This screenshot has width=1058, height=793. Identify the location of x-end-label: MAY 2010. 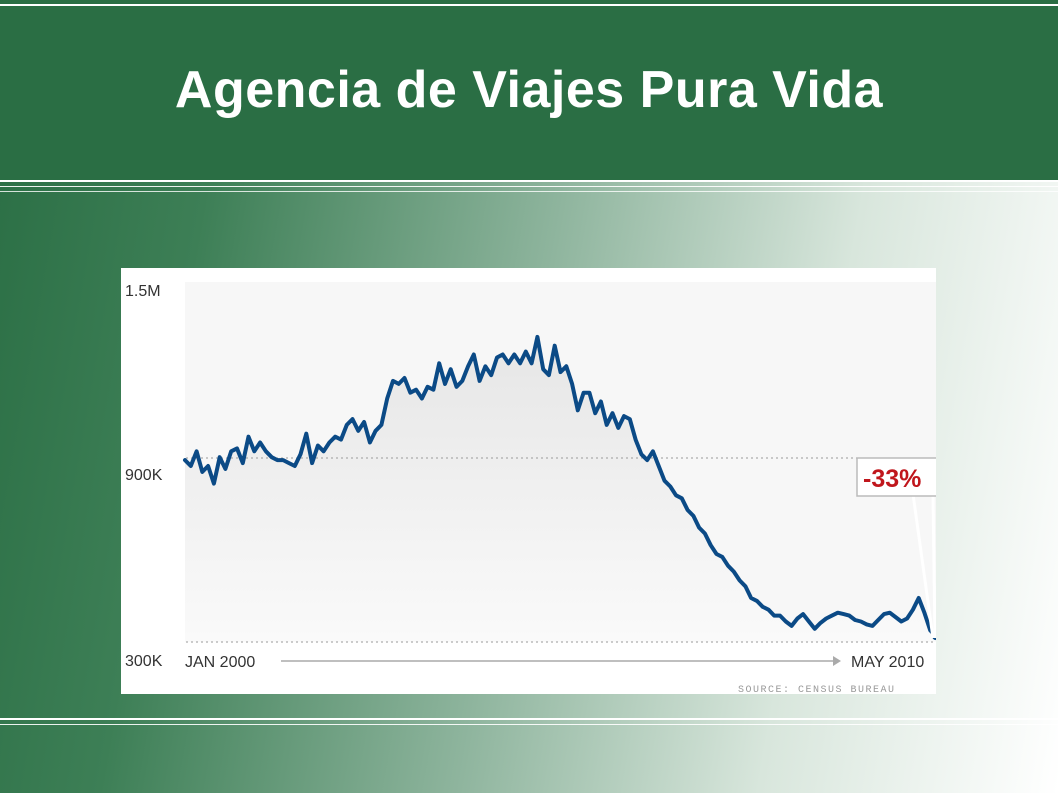
(887, 662).